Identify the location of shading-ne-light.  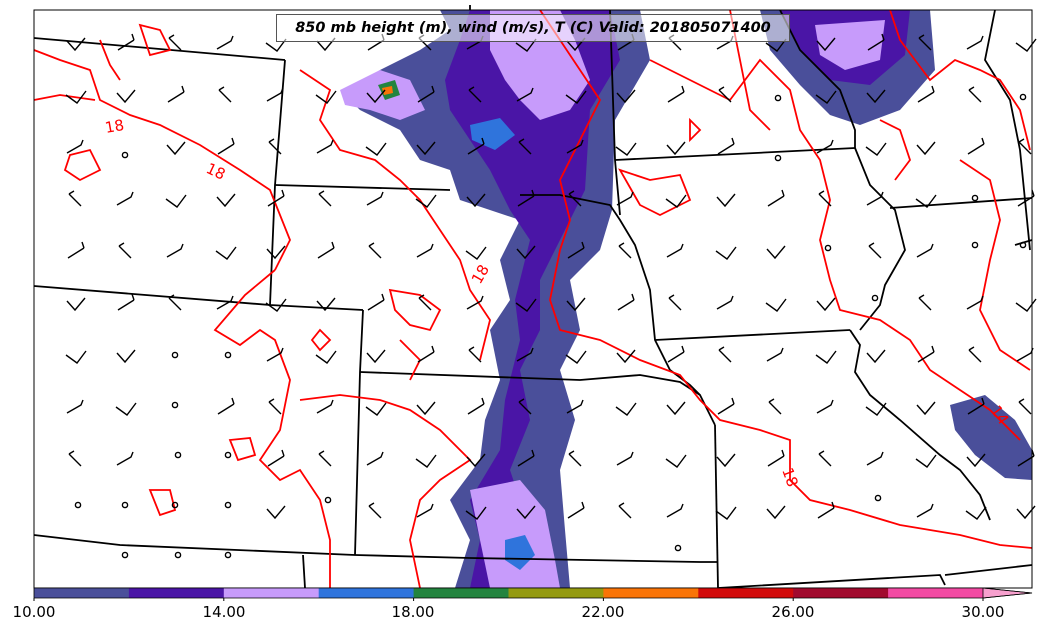
(850, 45).